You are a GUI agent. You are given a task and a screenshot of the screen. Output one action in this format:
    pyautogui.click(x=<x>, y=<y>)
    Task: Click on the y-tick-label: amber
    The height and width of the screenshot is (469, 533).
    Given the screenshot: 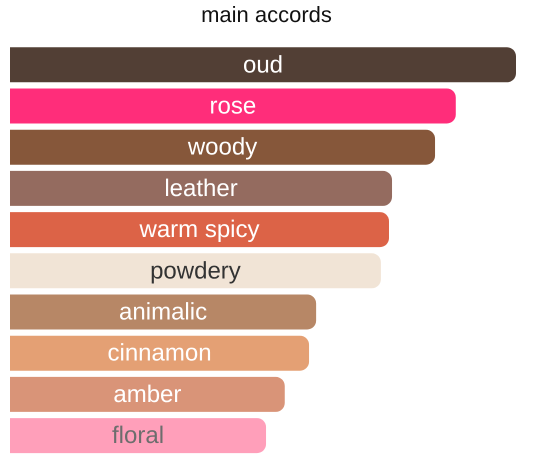 What is the action you would take?
    pyautogui.click(x=147, y=394)
    